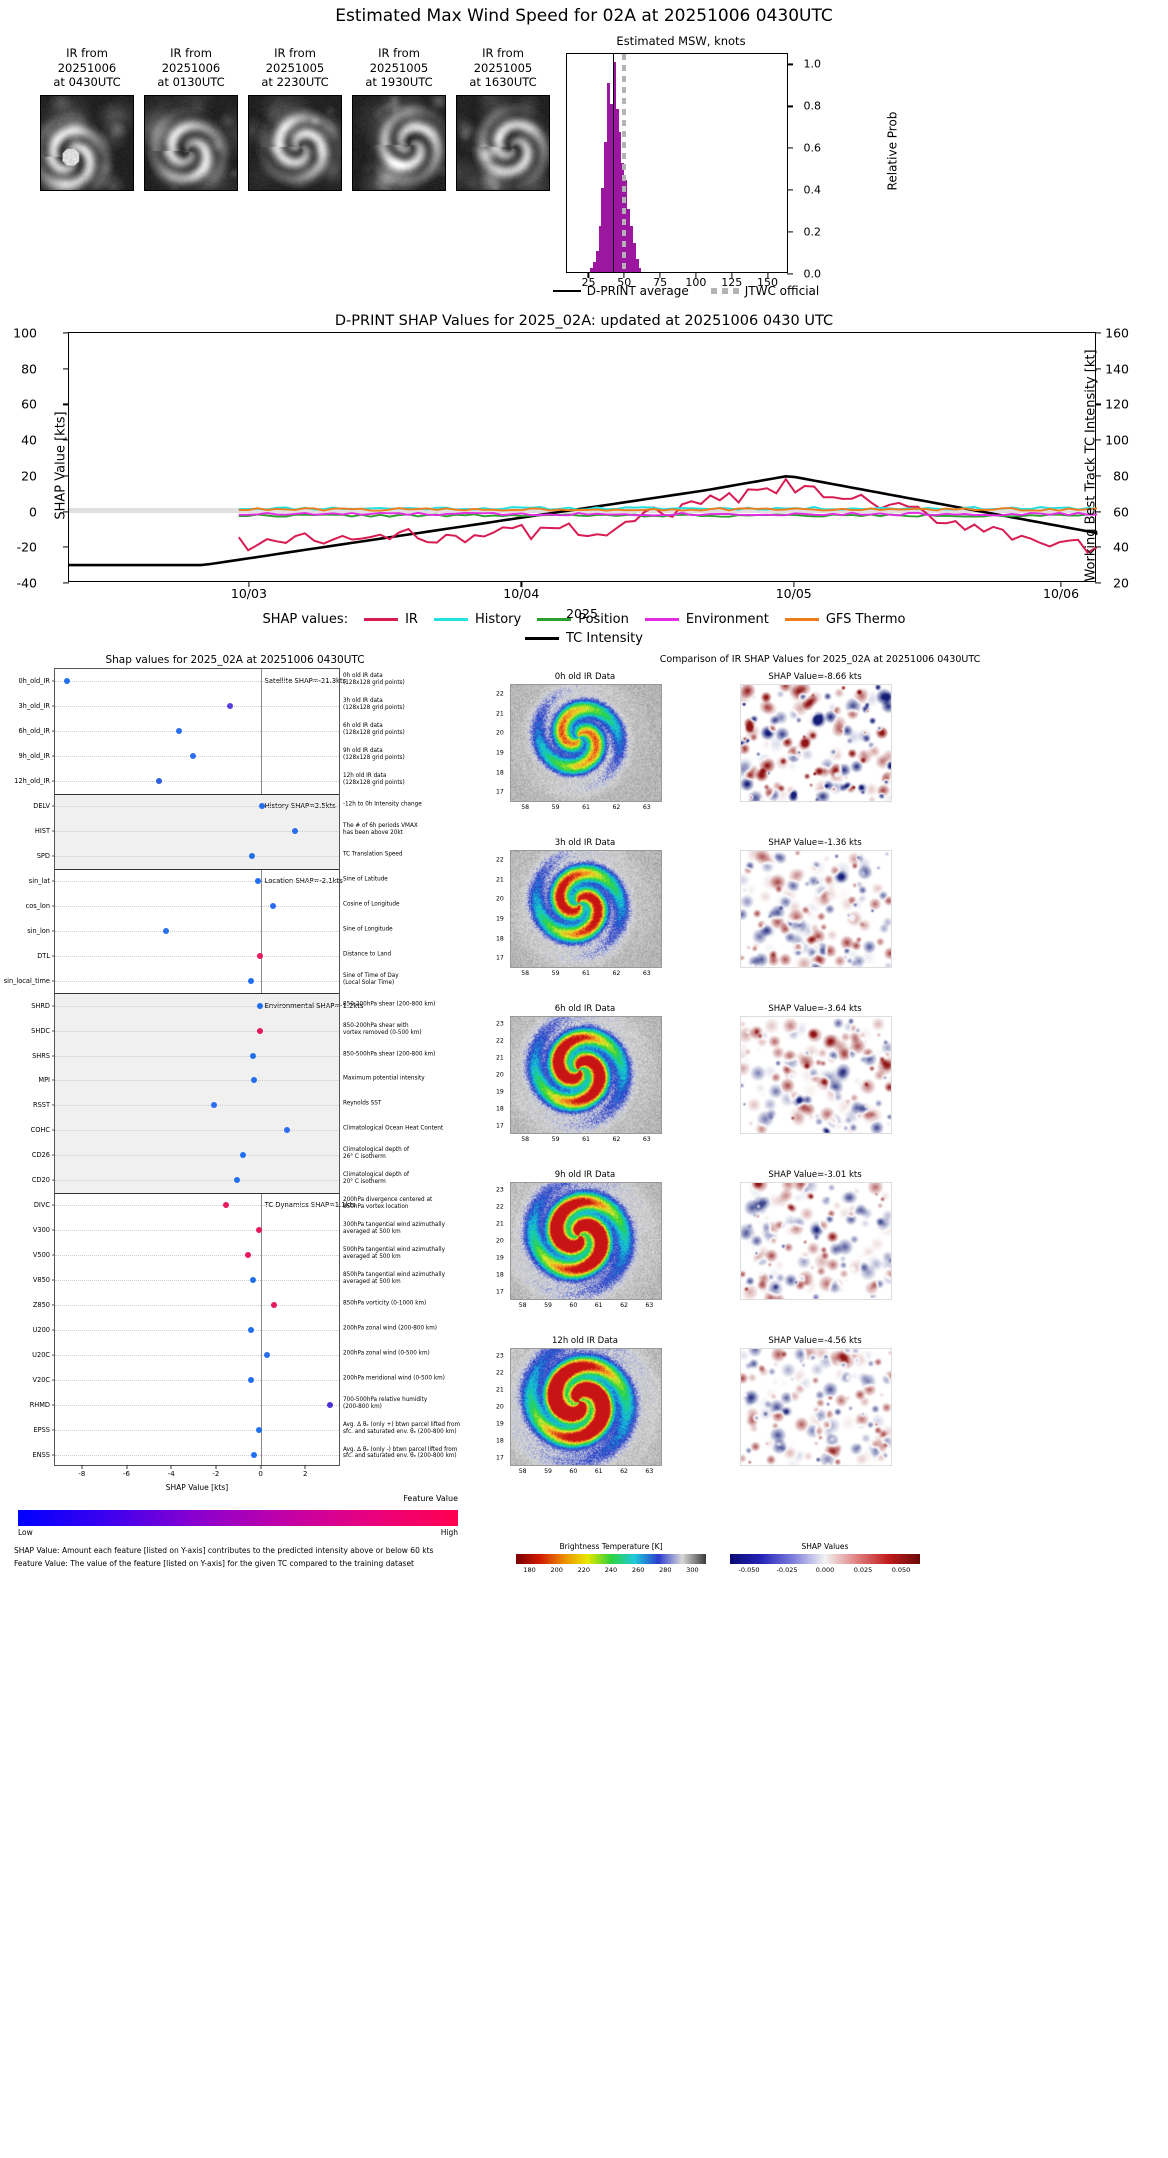 This screenshot has height=2158, width=1168. What do you see at coordinates (197, 1487) in the screenshot?
I see `shap-xlabel: SHAP Value [kts]` at bounding box center [197, 1487].